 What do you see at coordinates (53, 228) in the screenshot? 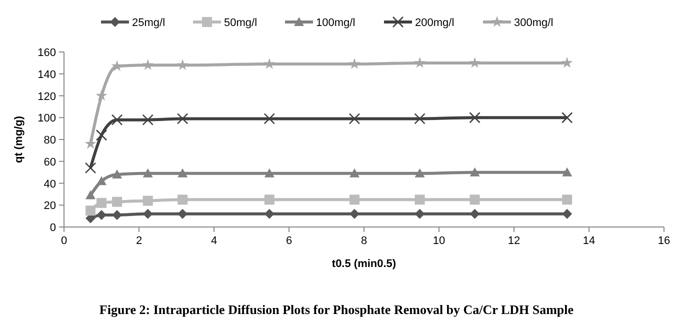
I see `y-tick-label: 0` at bounding box center [53, 228].